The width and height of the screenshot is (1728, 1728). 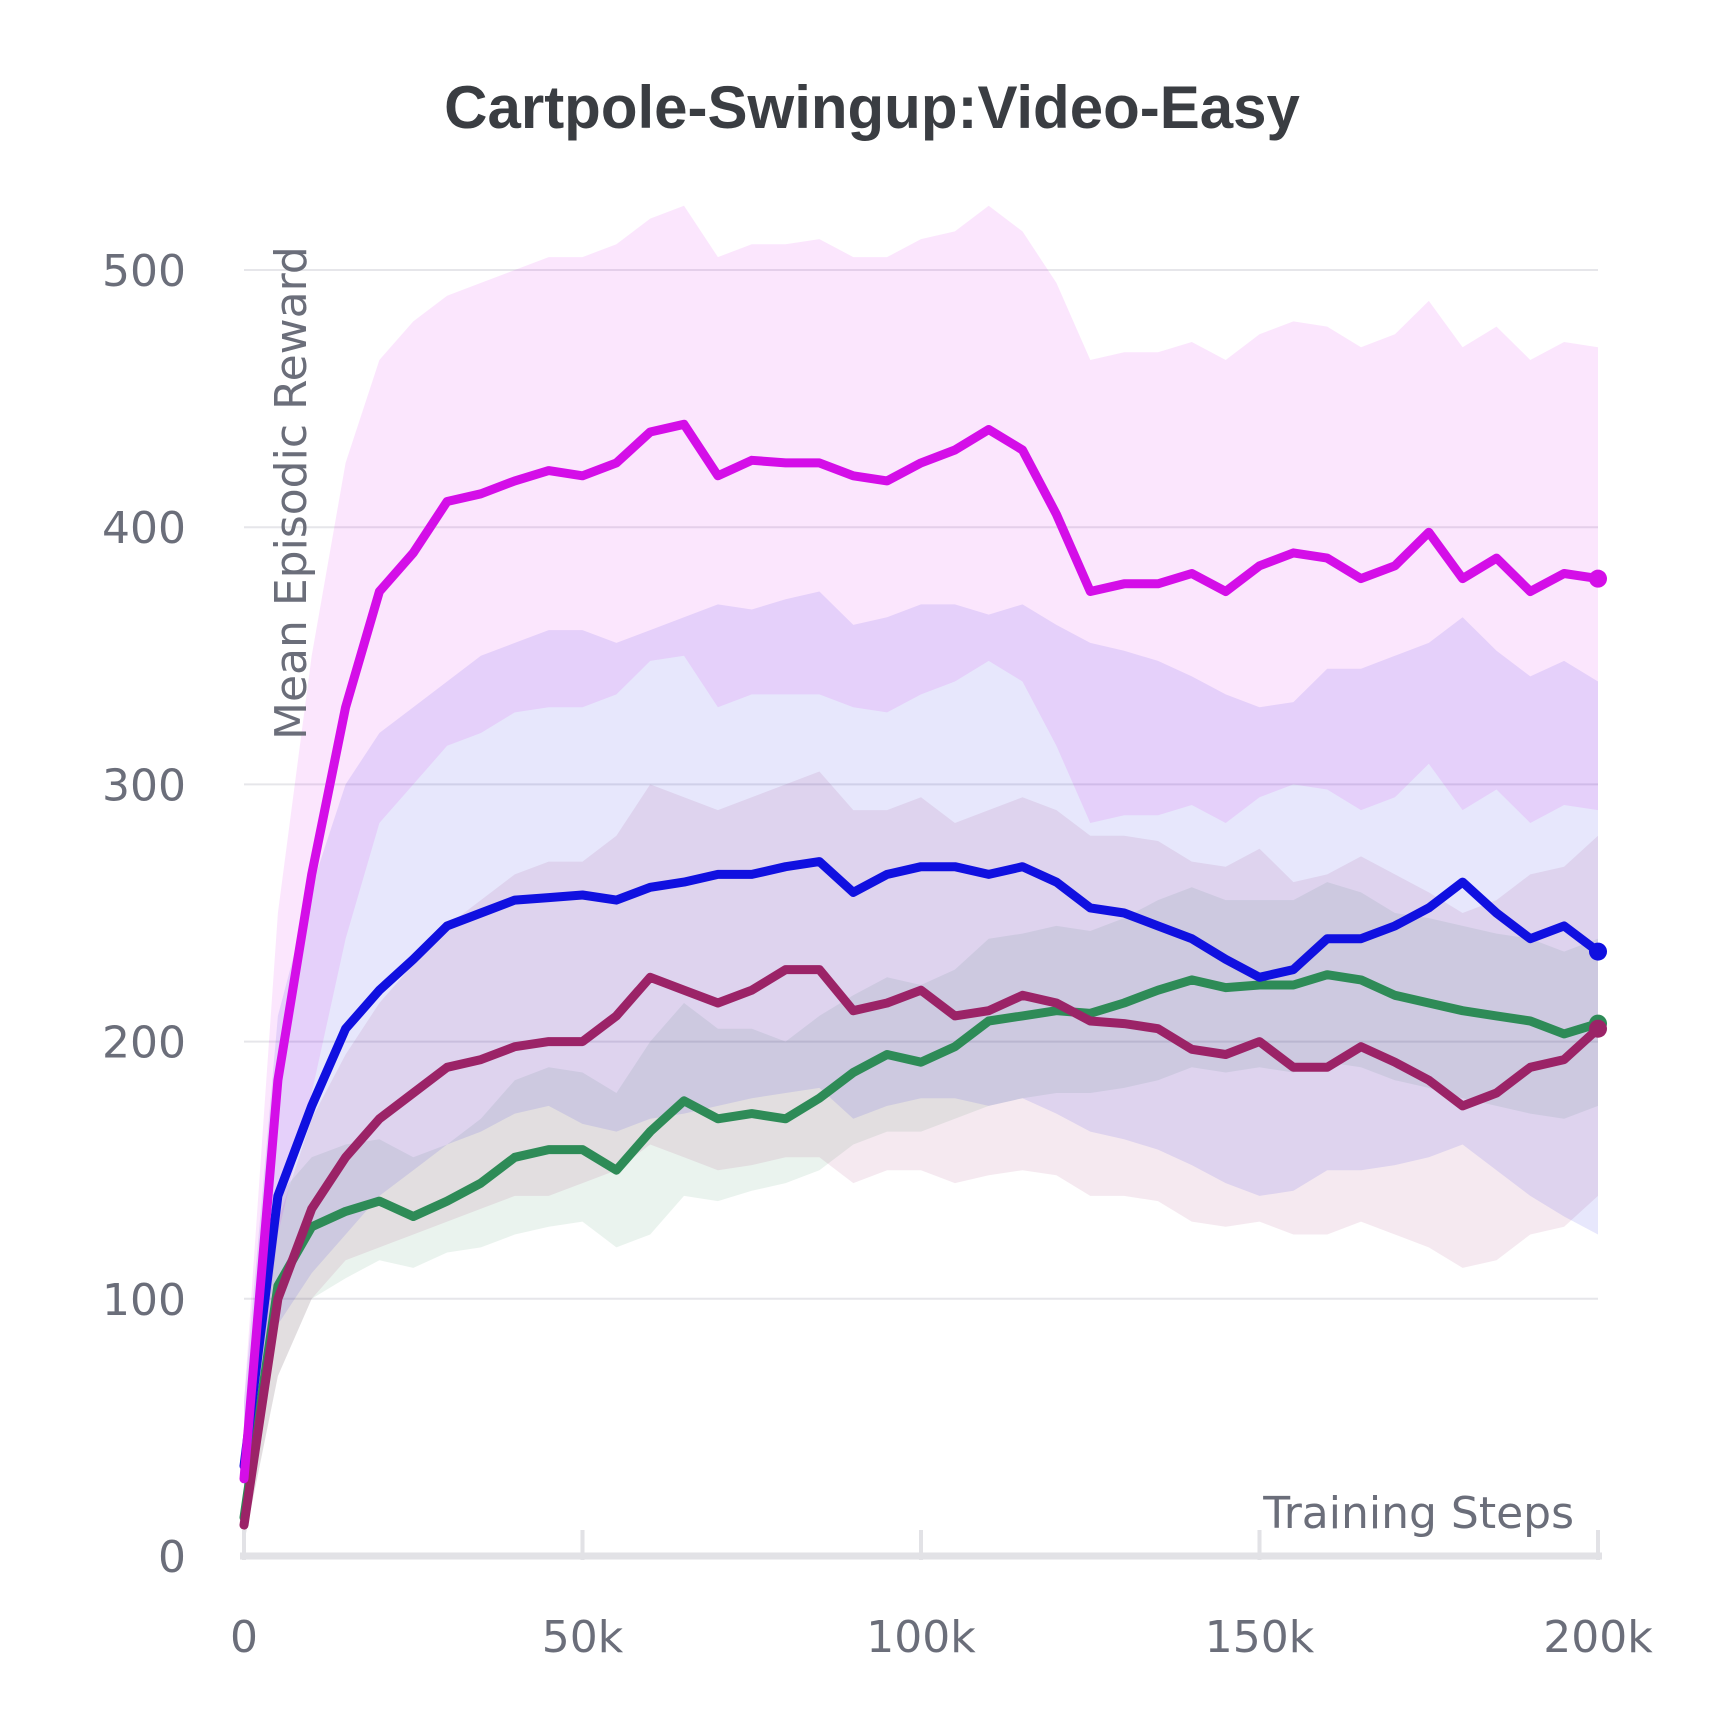 What do you see at coordinates (1260, 1637) in the screenshot?
I see `x-tick-label: 150k` at bounding box center [1260, 1637].